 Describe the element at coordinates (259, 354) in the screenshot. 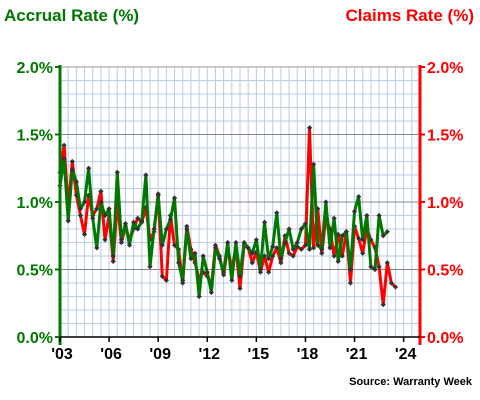

I see `x-tick-label: '15` at that location.